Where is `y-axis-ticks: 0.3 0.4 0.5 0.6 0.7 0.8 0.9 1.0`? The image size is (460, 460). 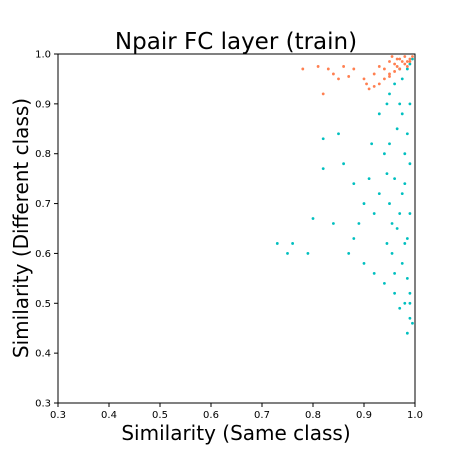 y-axis-ticks: 0.3 0.4 0.5 0.6 0.7 0.8 0.9 1.0 is located at coordinates (46, 230).